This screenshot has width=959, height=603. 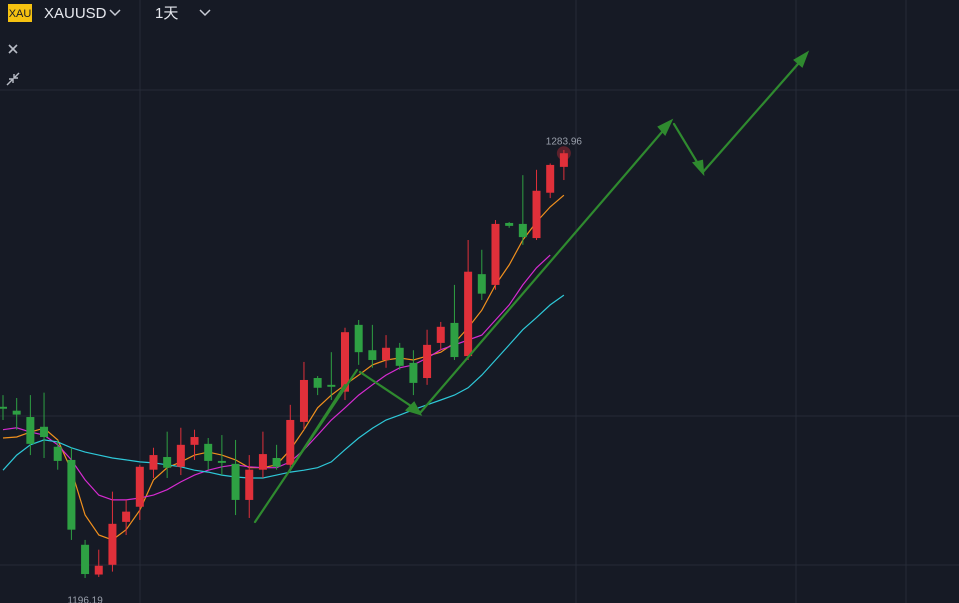 I want to click on interval: 1天, so click(x=166, y=13).